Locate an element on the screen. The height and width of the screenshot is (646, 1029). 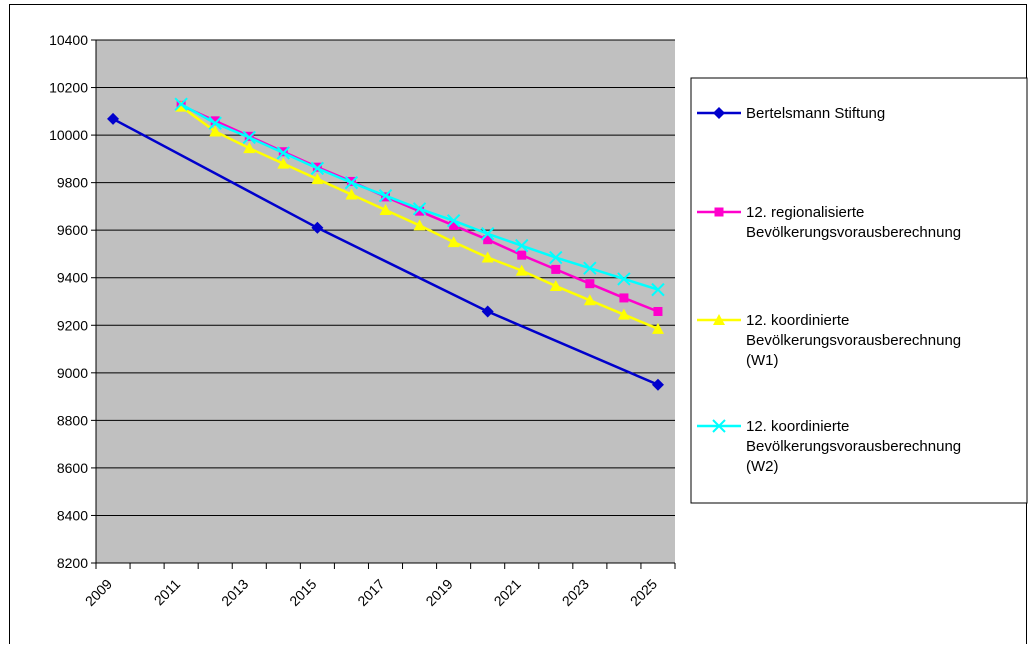
y-tick-label: 10400 is located at coordinates (68, 40).